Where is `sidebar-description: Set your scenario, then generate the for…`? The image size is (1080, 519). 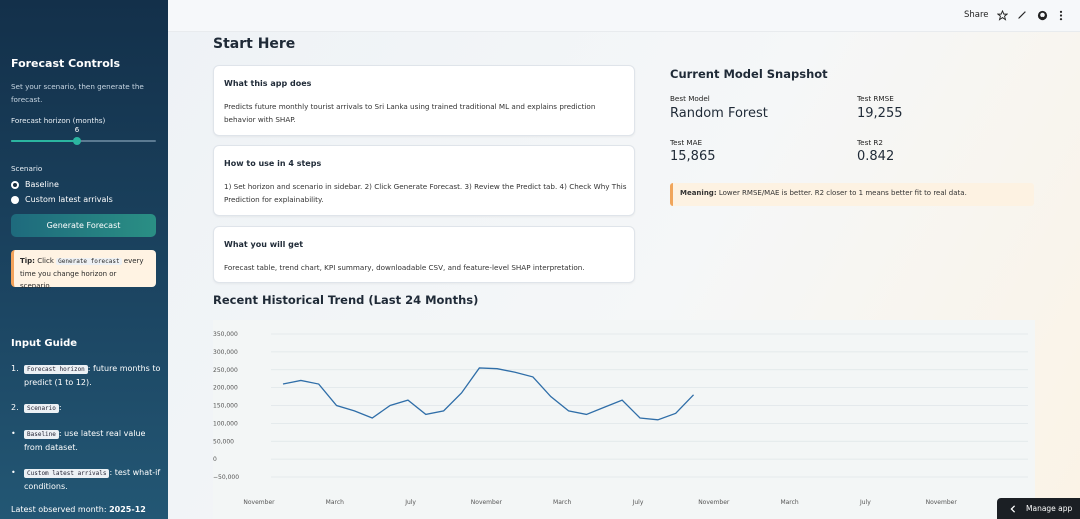 sidebar-description: Set your scenario, then generate the for… is located at coordinates (77, 93).